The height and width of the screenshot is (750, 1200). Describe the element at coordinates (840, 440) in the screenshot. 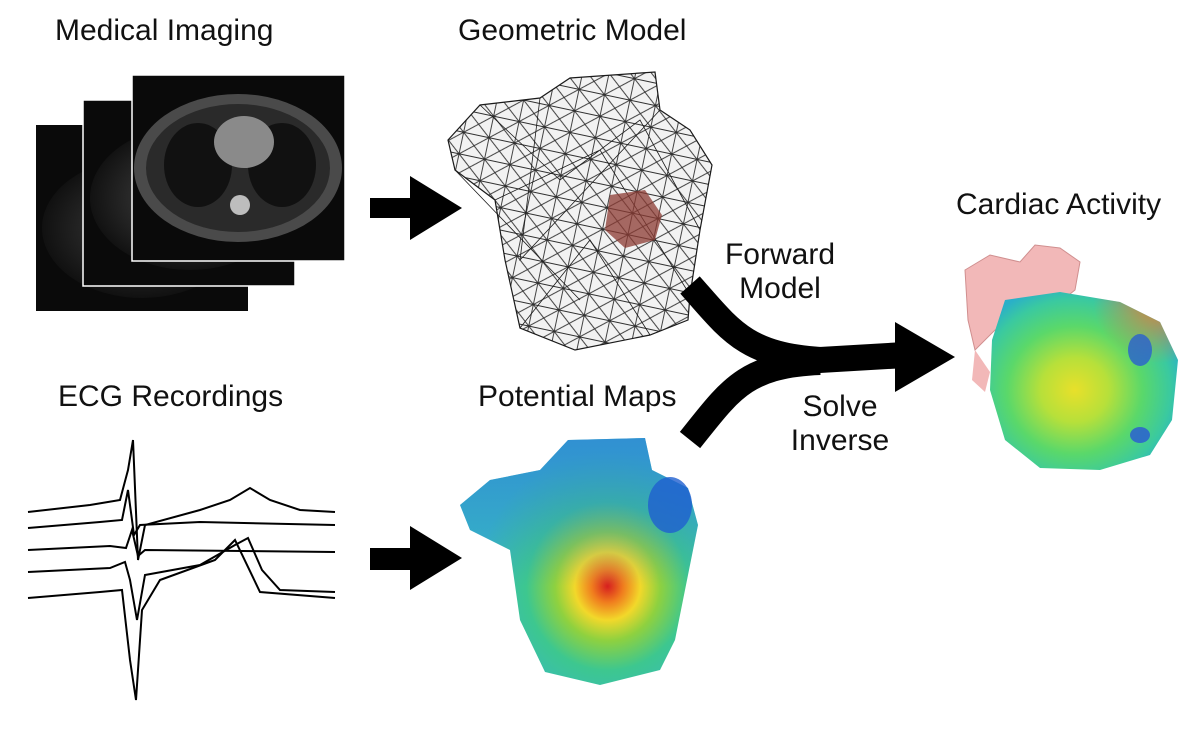

I see `solve-inverse-line2: Inverse` at that location.